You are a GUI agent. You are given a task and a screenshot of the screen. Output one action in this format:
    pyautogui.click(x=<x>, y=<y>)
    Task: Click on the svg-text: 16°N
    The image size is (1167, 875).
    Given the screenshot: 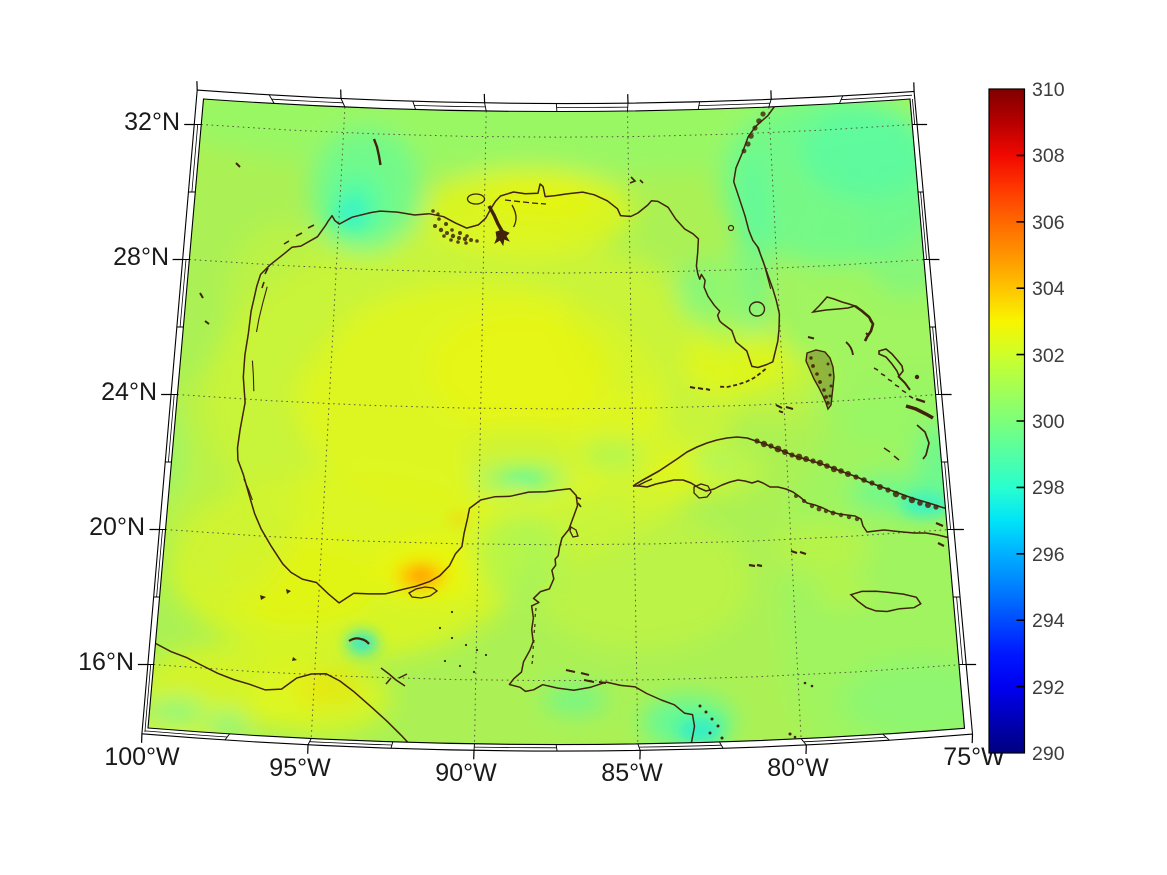 What is the action you would take?
    pyautogui.click(x=106, y=662)
    